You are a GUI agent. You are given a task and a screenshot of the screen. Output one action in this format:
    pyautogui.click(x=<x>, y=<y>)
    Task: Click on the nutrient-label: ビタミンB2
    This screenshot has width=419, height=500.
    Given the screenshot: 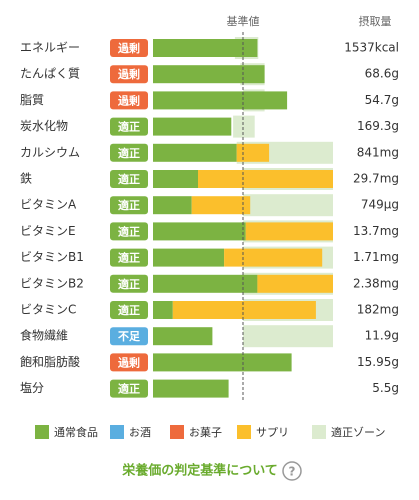 What is the action you would take?
    pyautogui.click(x=52, y=283)
    